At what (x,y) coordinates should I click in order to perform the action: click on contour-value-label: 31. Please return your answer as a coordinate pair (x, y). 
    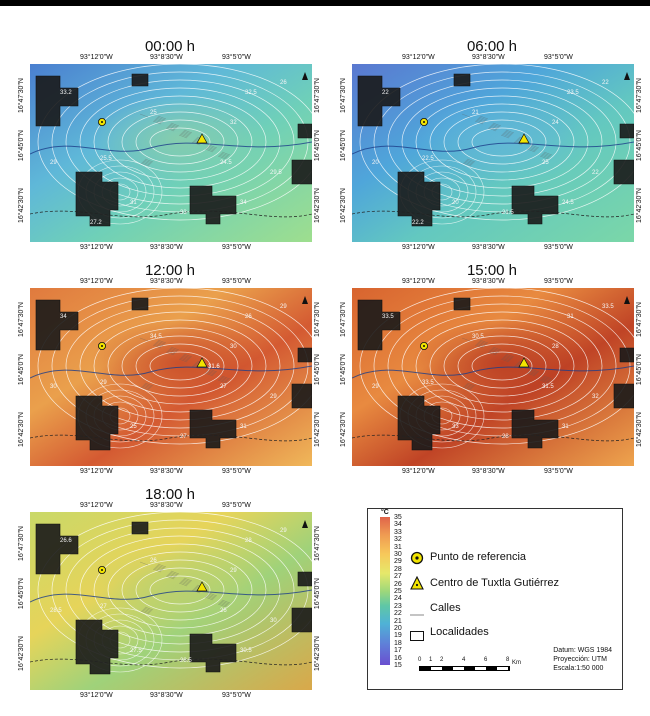
    Looking at the image, I should click on (243, 427).